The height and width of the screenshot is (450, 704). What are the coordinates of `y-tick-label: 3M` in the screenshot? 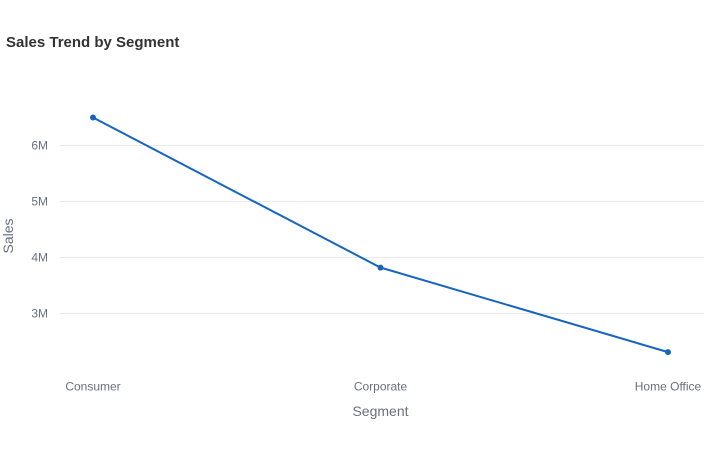 It's located at (39, 314).